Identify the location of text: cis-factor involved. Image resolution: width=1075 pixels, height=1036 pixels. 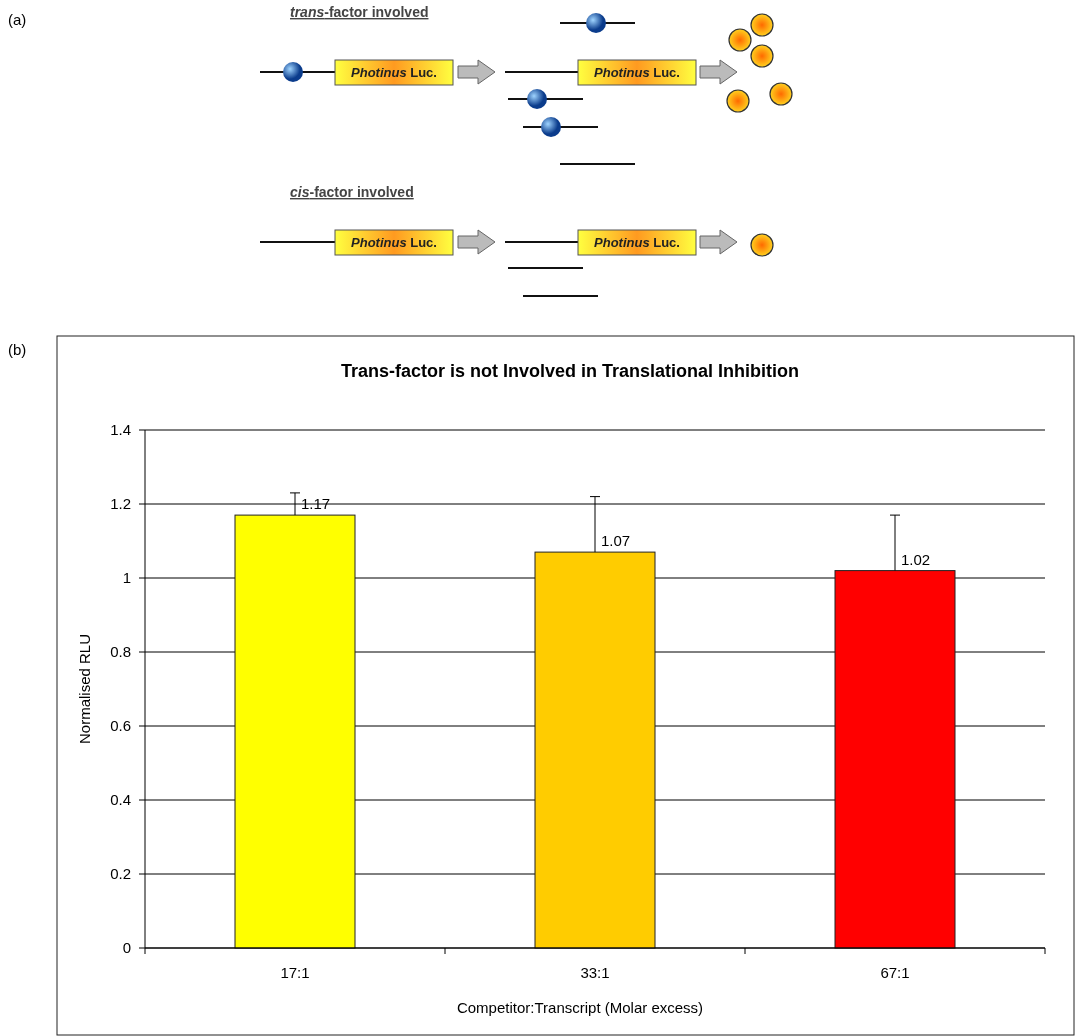
(352, 192).